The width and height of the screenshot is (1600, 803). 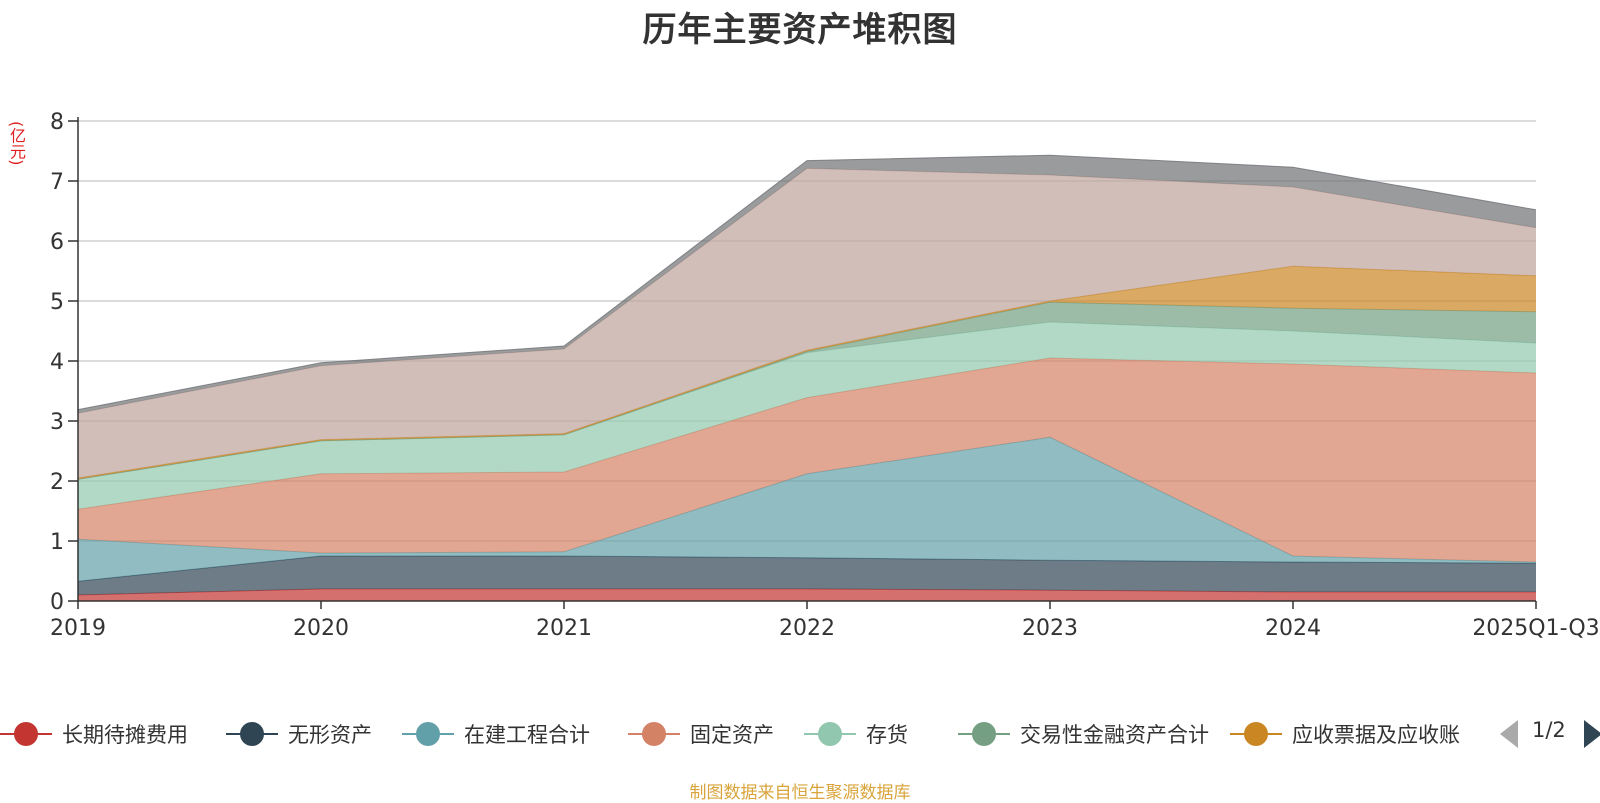 I want to click on legend-label: 存货, so click(x=887, y=735).